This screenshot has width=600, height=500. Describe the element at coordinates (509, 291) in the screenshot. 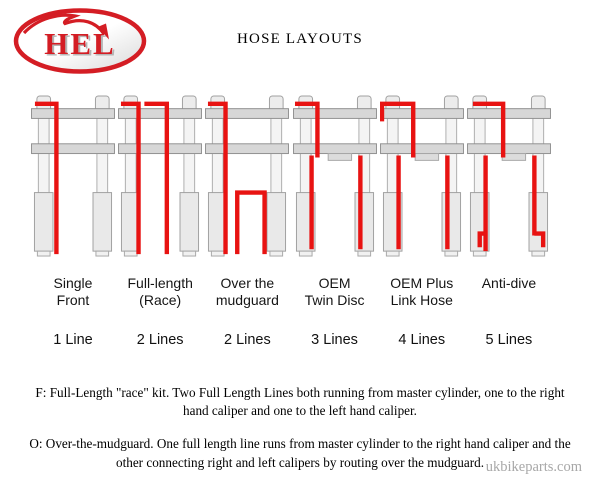

I see `diagram-label: Anti-dive` at that location.